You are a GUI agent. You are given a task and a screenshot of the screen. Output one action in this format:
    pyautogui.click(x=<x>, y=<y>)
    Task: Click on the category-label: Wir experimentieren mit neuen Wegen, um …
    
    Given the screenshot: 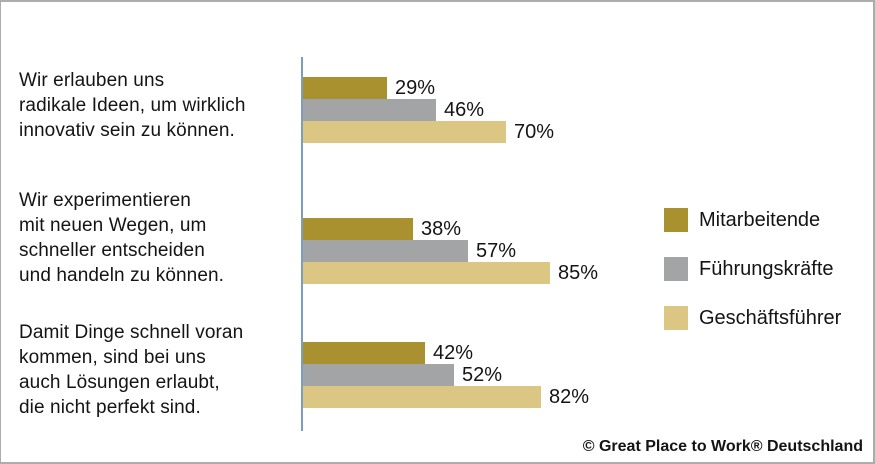 What is the action you would take?
    pyautogui.click(x=122, y=238)
    